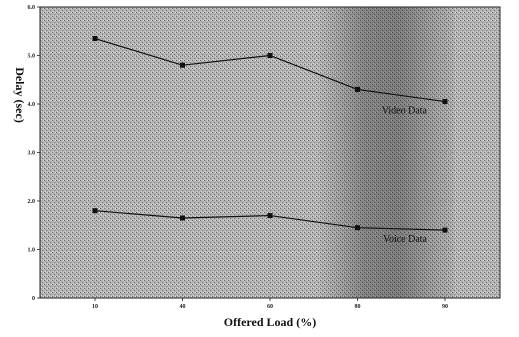 The image size is (519, 337). Describe the element at coordinates (32, 8) in the screenshot. I see `y-tick-label: 6.0` at that location.